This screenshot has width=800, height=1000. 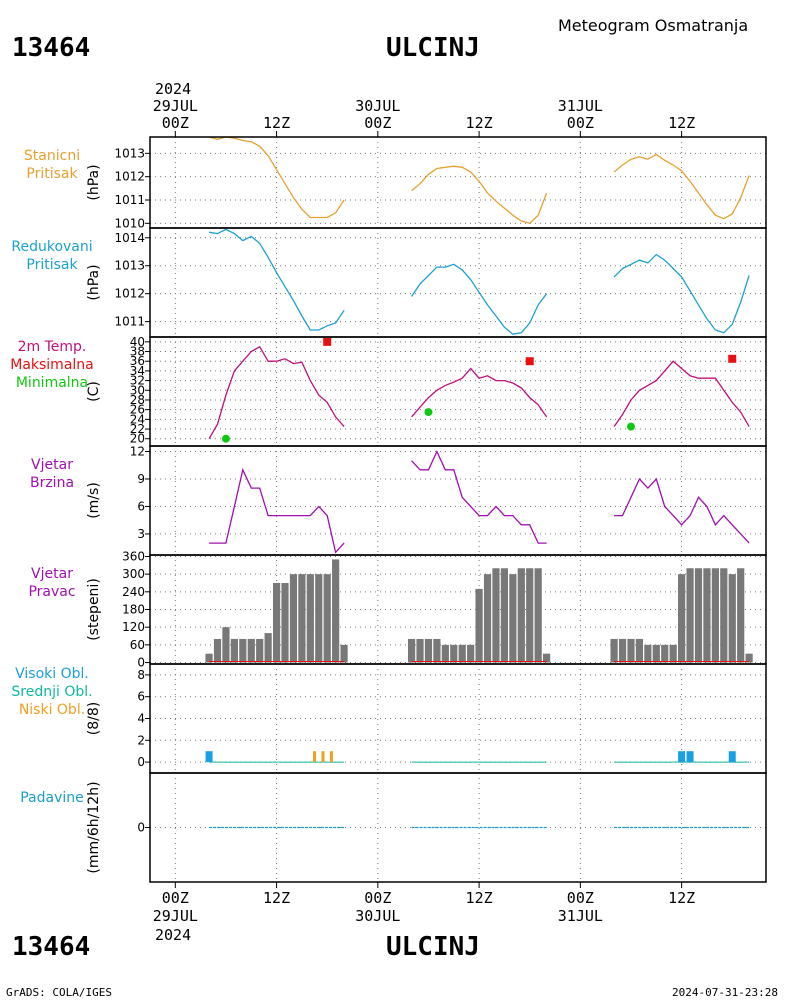 What do you see at coordinates (173, 89) in the screenshot?
I see `year-label-top: 2024` at bounding box center [173, 89].